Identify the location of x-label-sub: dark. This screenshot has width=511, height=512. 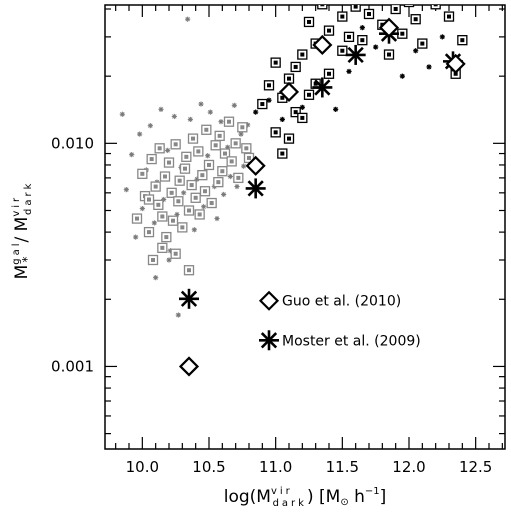
(290, 503).